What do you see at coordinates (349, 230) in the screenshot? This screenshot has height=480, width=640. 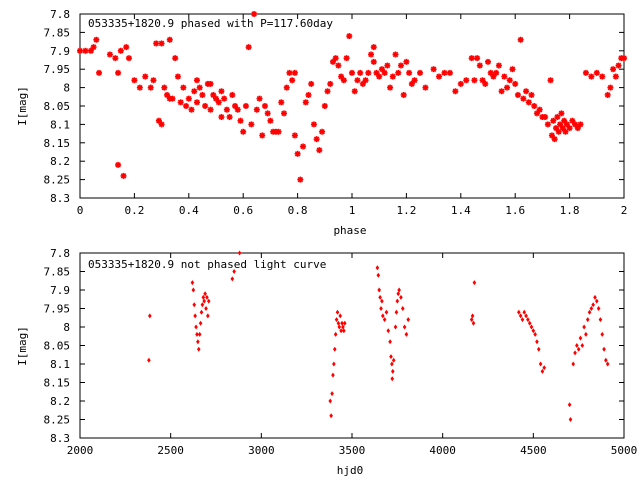 I see `phased-x-axis-label: phase` at bounding box center [349, 230].